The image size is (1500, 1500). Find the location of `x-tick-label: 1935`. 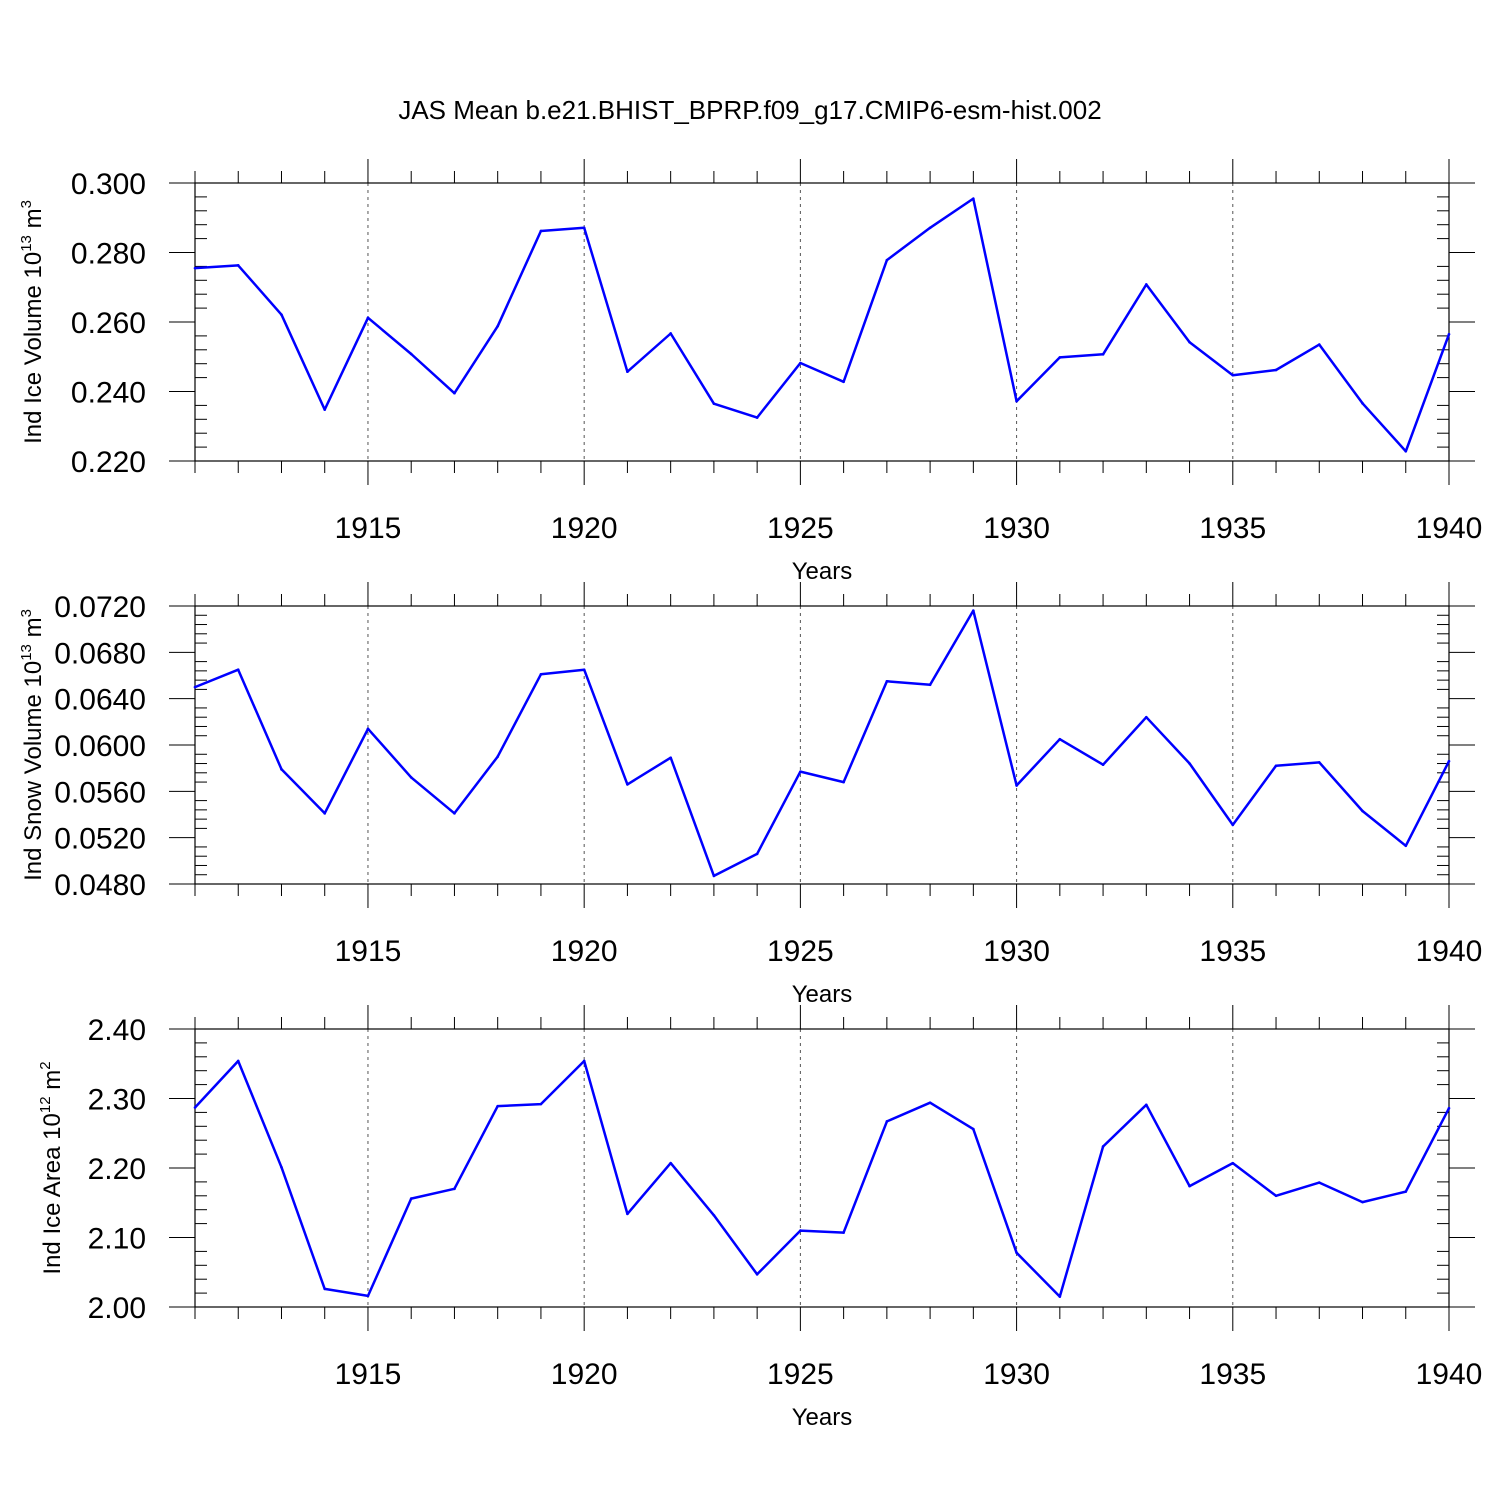

x-tick-label: 1935 is located at coordinates (1232, 528).